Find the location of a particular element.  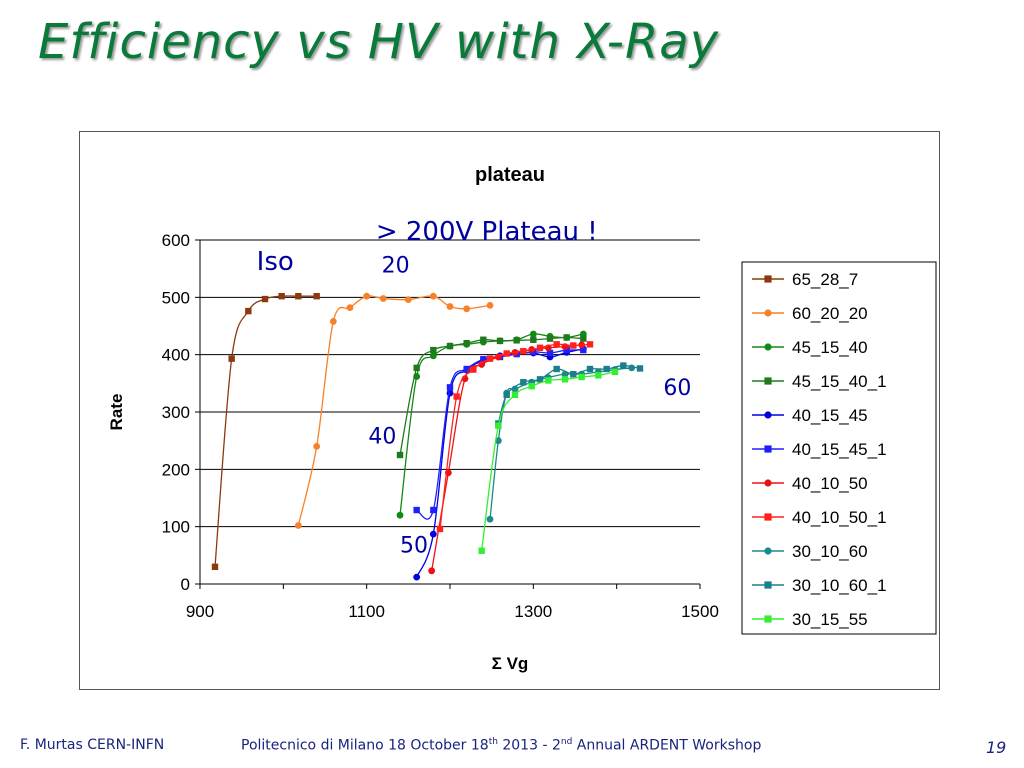

y-tick-label-1: 100 is located at coordinates (176, 527).